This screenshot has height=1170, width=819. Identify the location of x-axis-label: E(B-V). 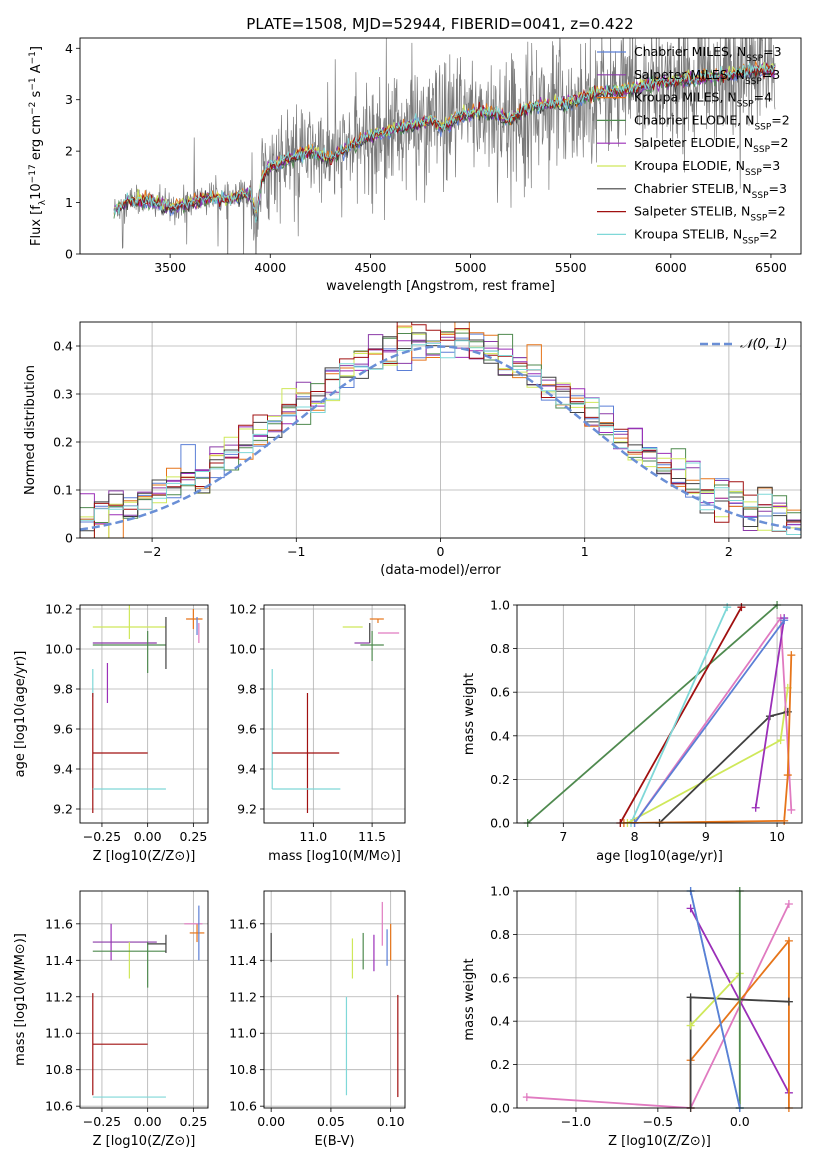
(334, 1141).